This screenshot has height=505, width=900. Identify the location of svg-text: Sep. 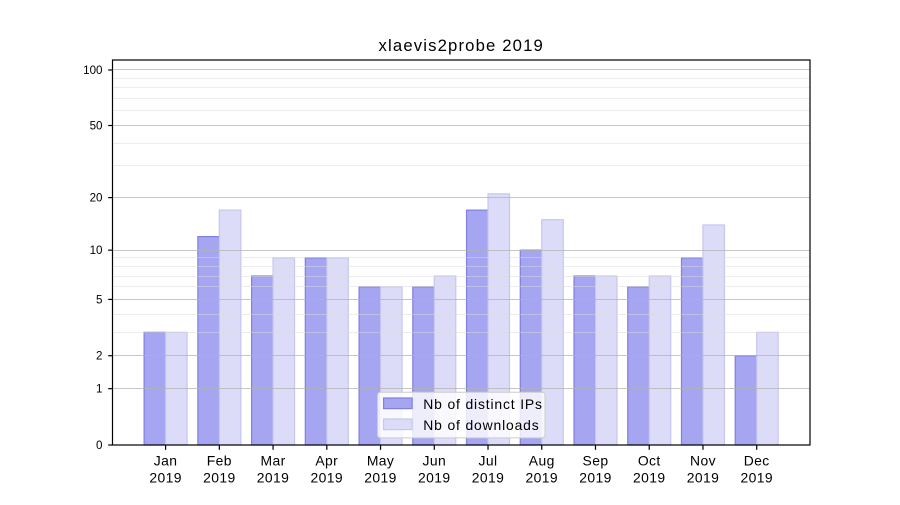
(596, 461).